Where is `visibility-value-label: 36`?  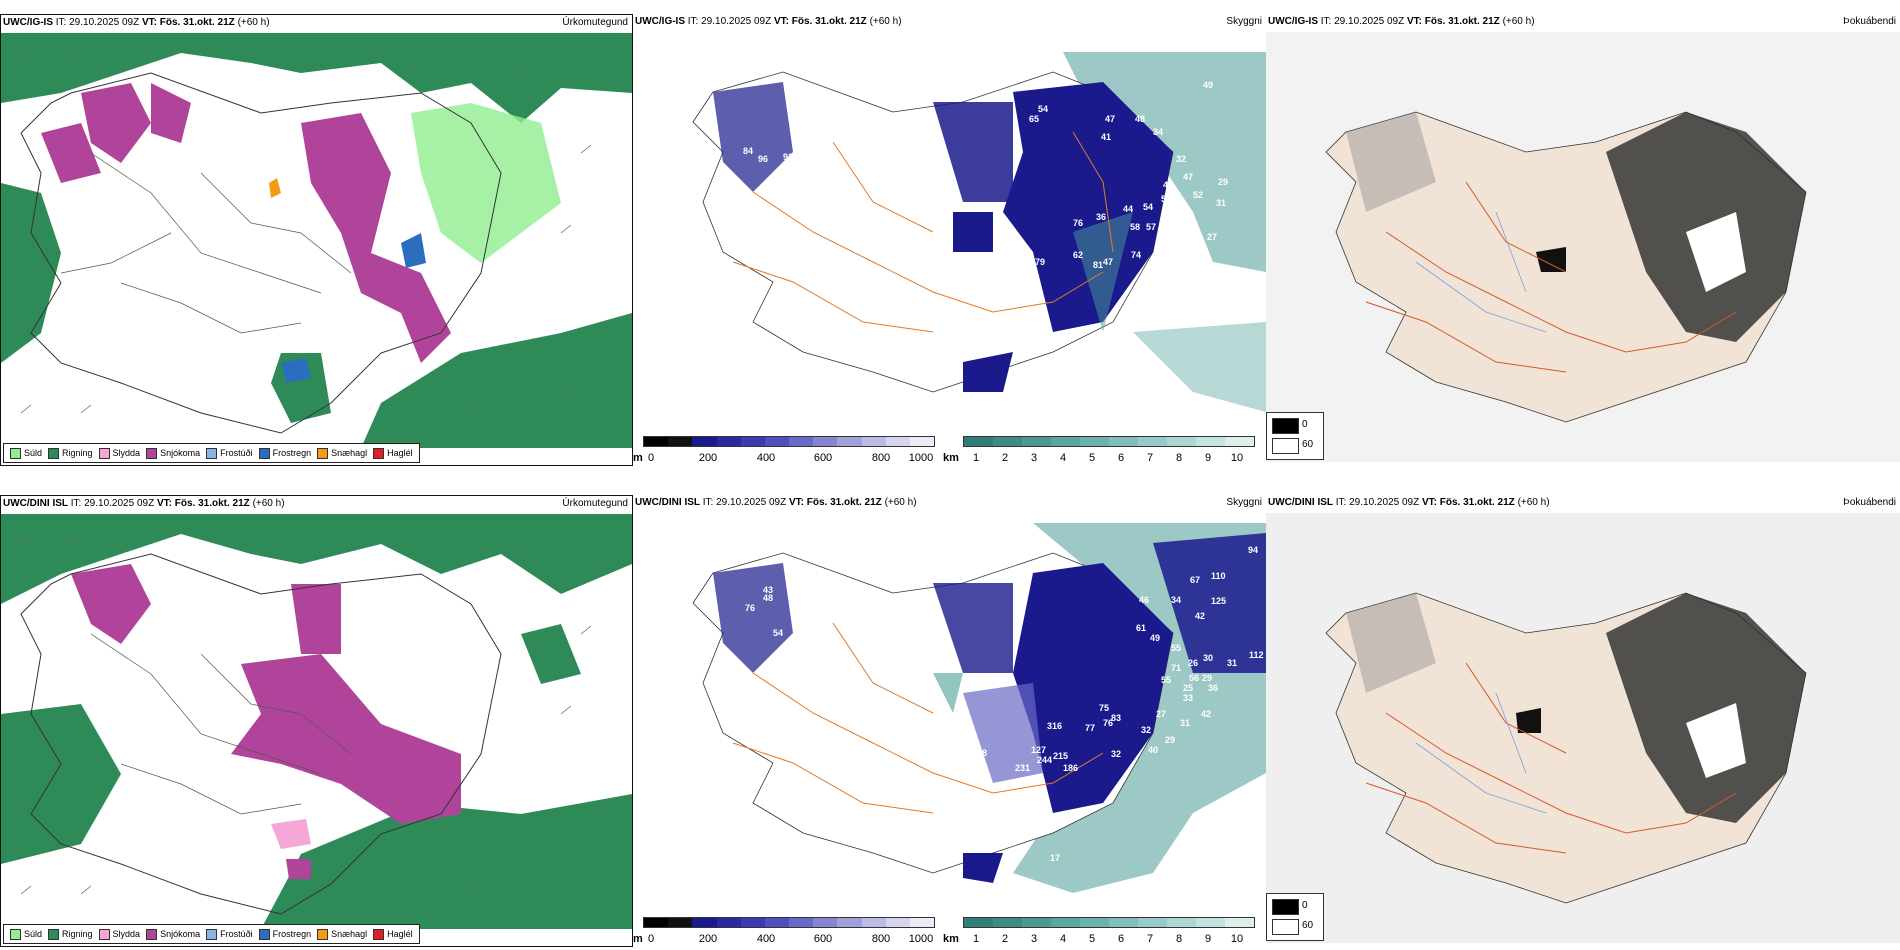 visibility-value-label: 36 is located at coordinates (1213, 688).